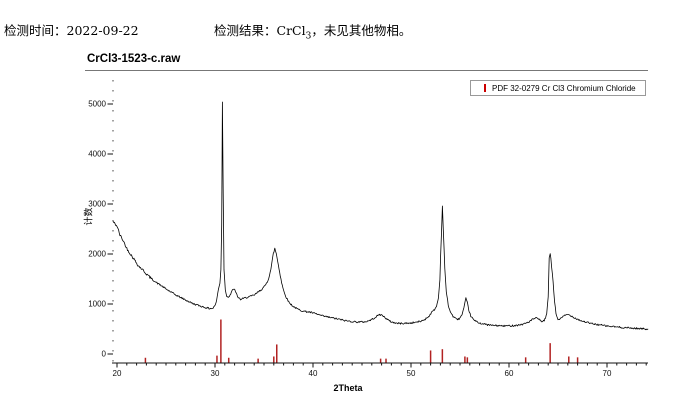 The height and width of the screenshot is (407, 677). Describe the element at coordinates (607, 373) in the screenshot. I see `svg-text: 70` at that location.